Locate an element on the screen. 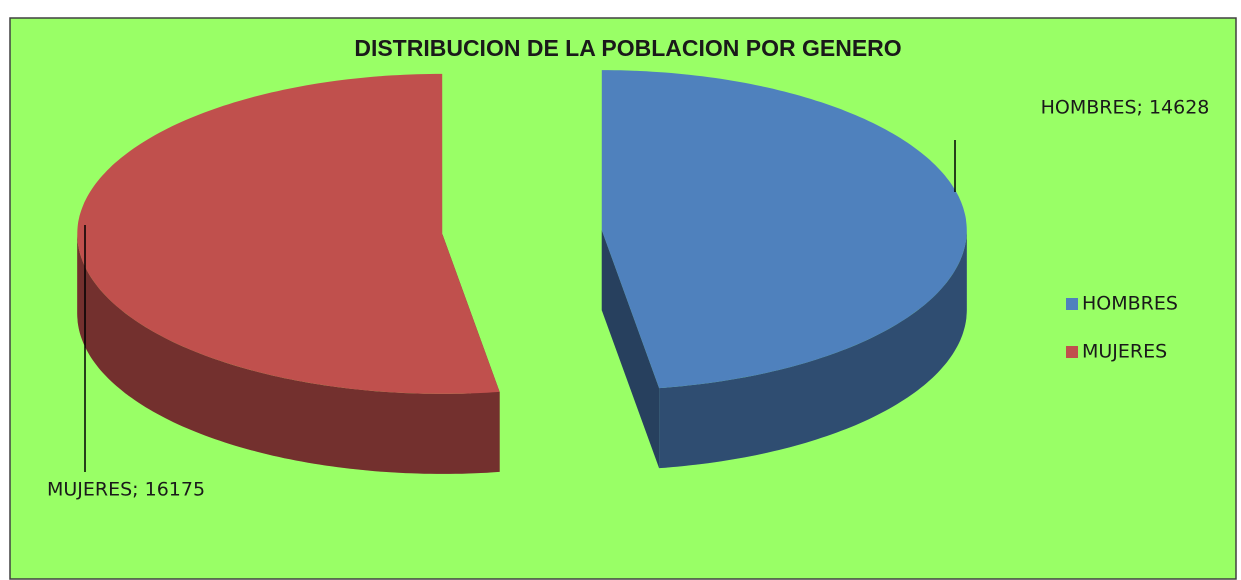 The image size is (1241, 580). data-label: HOMBRES; 14628 is located at coordinates (1125, 108).